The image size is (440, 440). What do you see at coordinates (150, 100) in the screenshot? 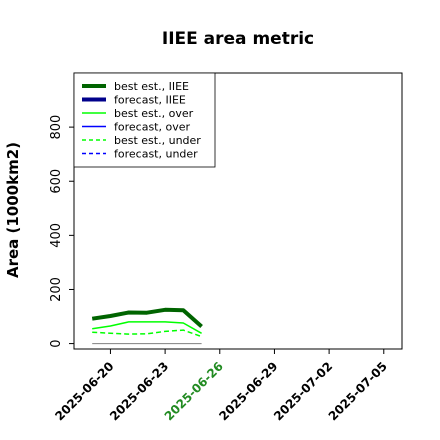
I see `legend-label-1: forecast, IIEE` at bounding box center [150, 100].